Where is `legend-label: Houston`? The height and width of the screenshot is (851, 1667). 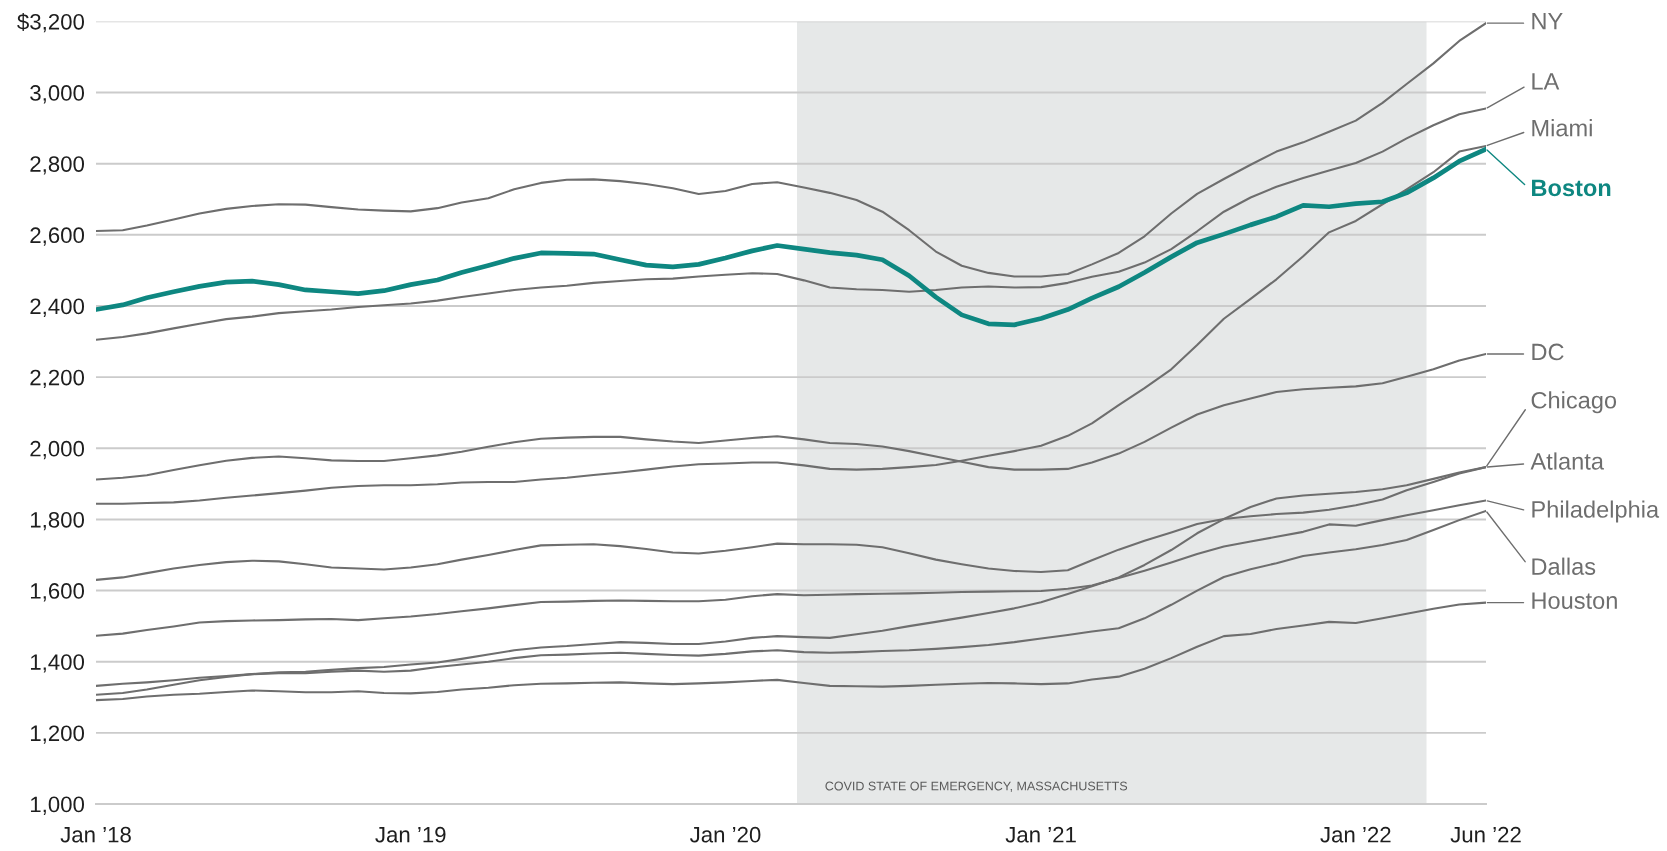
legend-label: Houston is located at coordinates (1574, 600).